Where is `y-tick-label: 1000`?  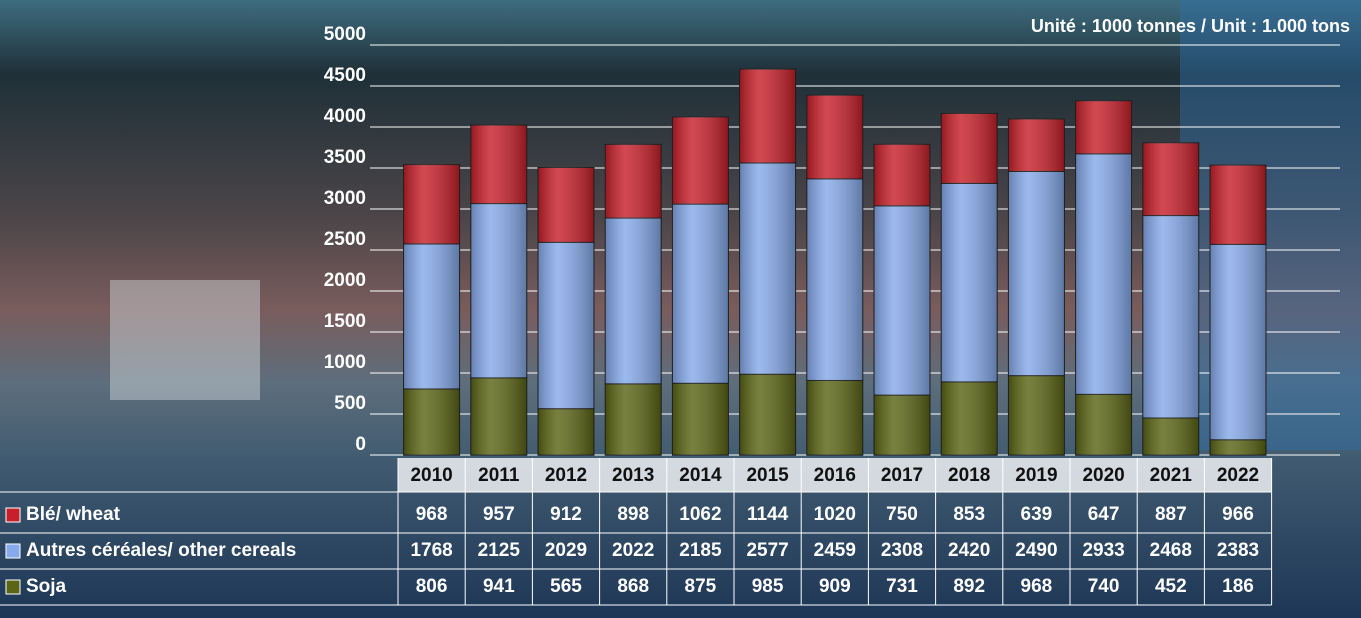
y-tick-label: 1000 is located at coordinates (345, 362).